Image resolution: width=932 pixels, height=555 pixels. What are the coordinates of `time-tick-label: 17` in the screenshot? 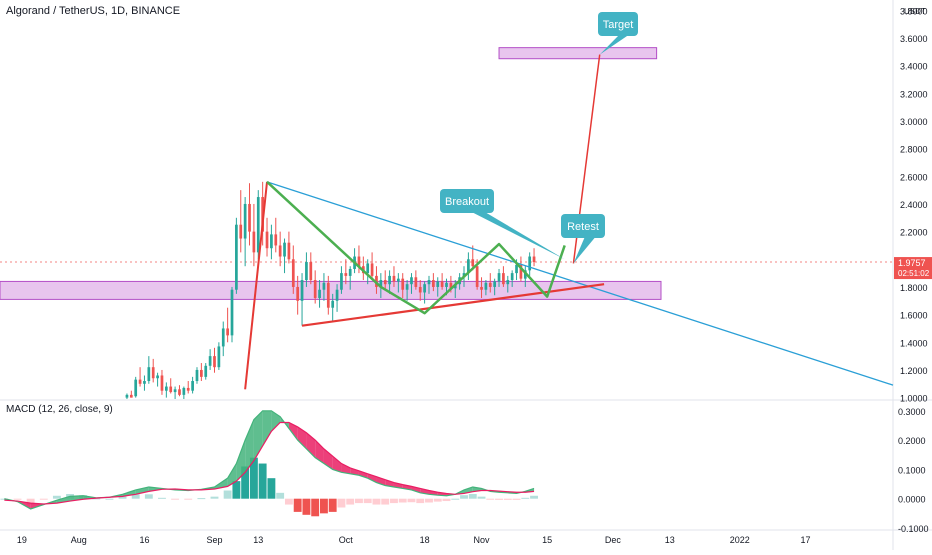 It's located at (805, 540).